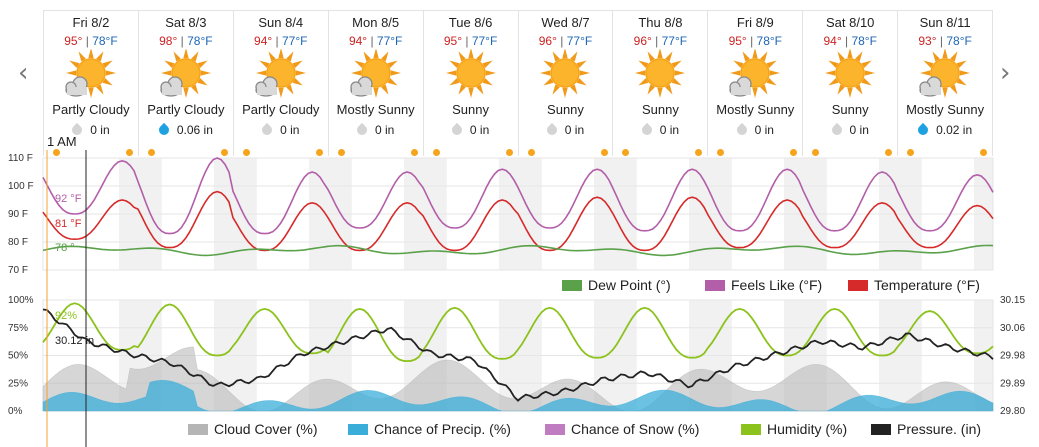 This screenshot has height=447, width=1039. I want to click on day-name: Mon 8/5, so click(376, 22).